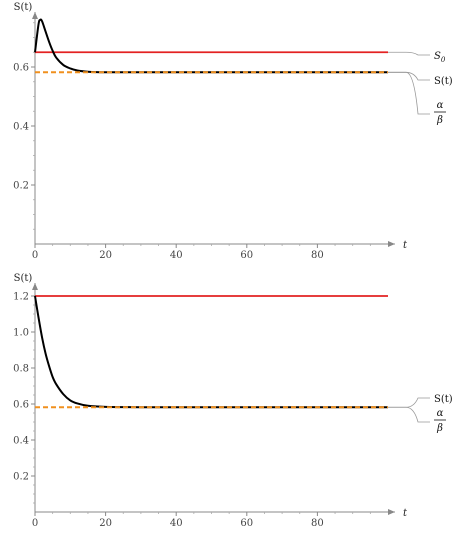  What do you see at coordinates (21, 333) in the screenshot?
I see `y-tick-label: 1.0` at bounding box center [21, 333].